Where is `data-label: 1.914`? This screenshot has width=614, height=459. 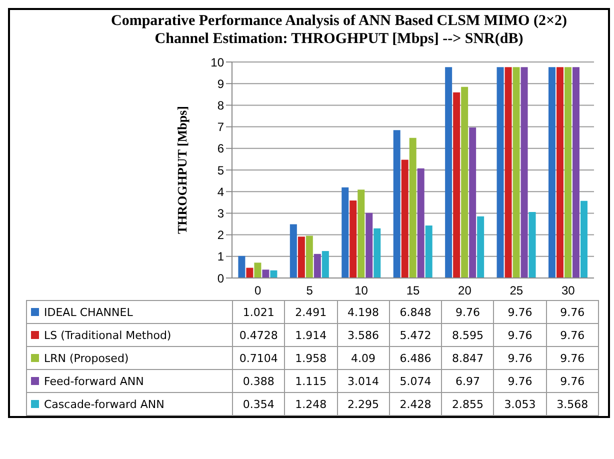 data-label: 1.914 is located at coordinates (311, 335).